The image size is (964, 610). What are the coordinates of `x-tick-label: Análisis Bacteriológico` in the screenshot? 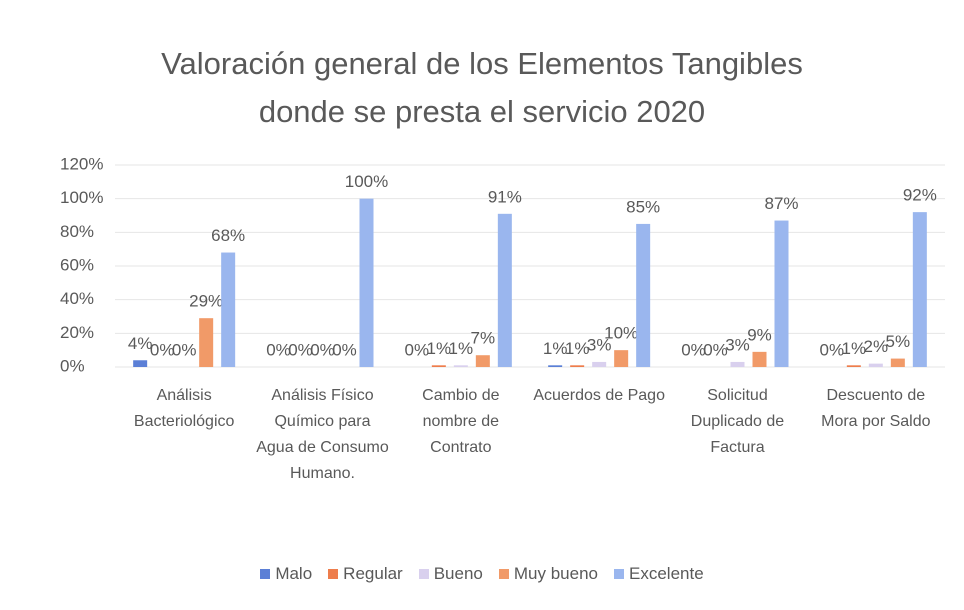 It's located at (184, 408).